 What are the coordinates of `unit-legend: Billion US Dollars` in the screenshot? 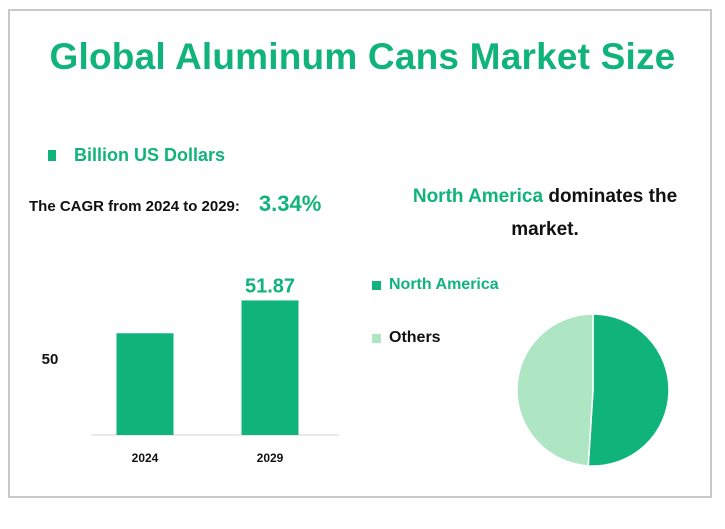 It's located at (136, 155).